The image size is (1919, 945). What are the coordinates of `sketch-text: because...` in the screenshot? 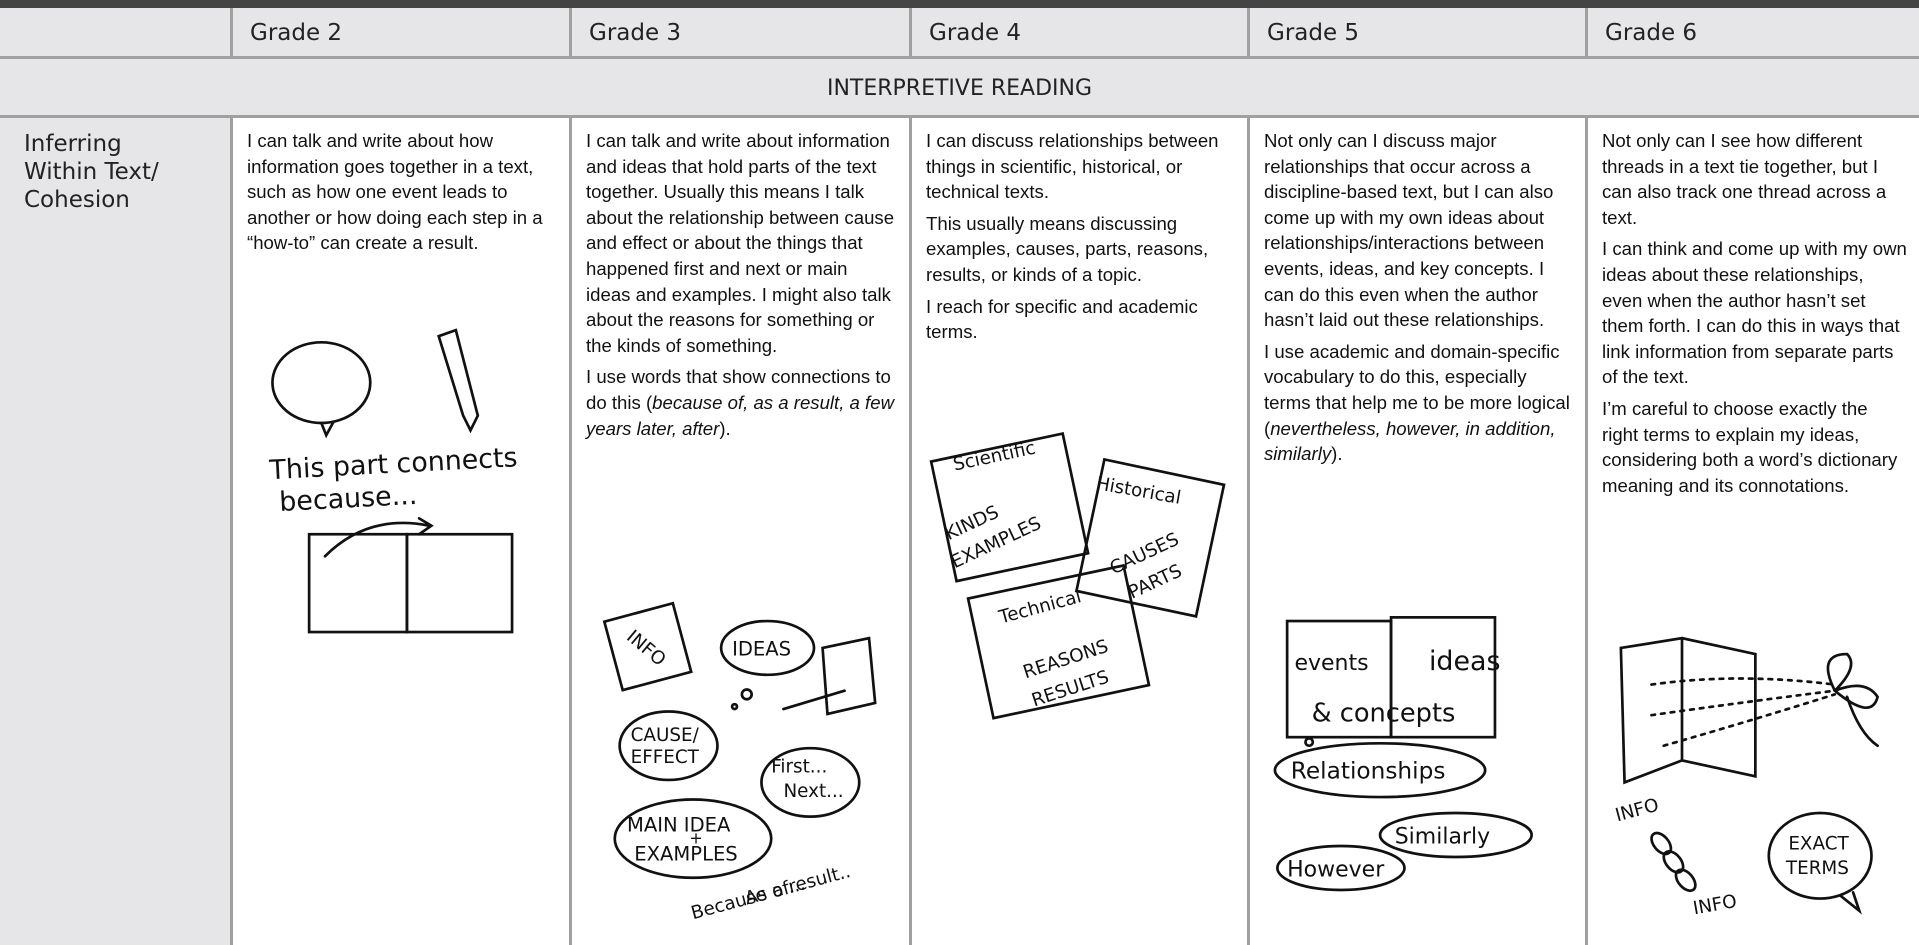 It's located at (348, 499).